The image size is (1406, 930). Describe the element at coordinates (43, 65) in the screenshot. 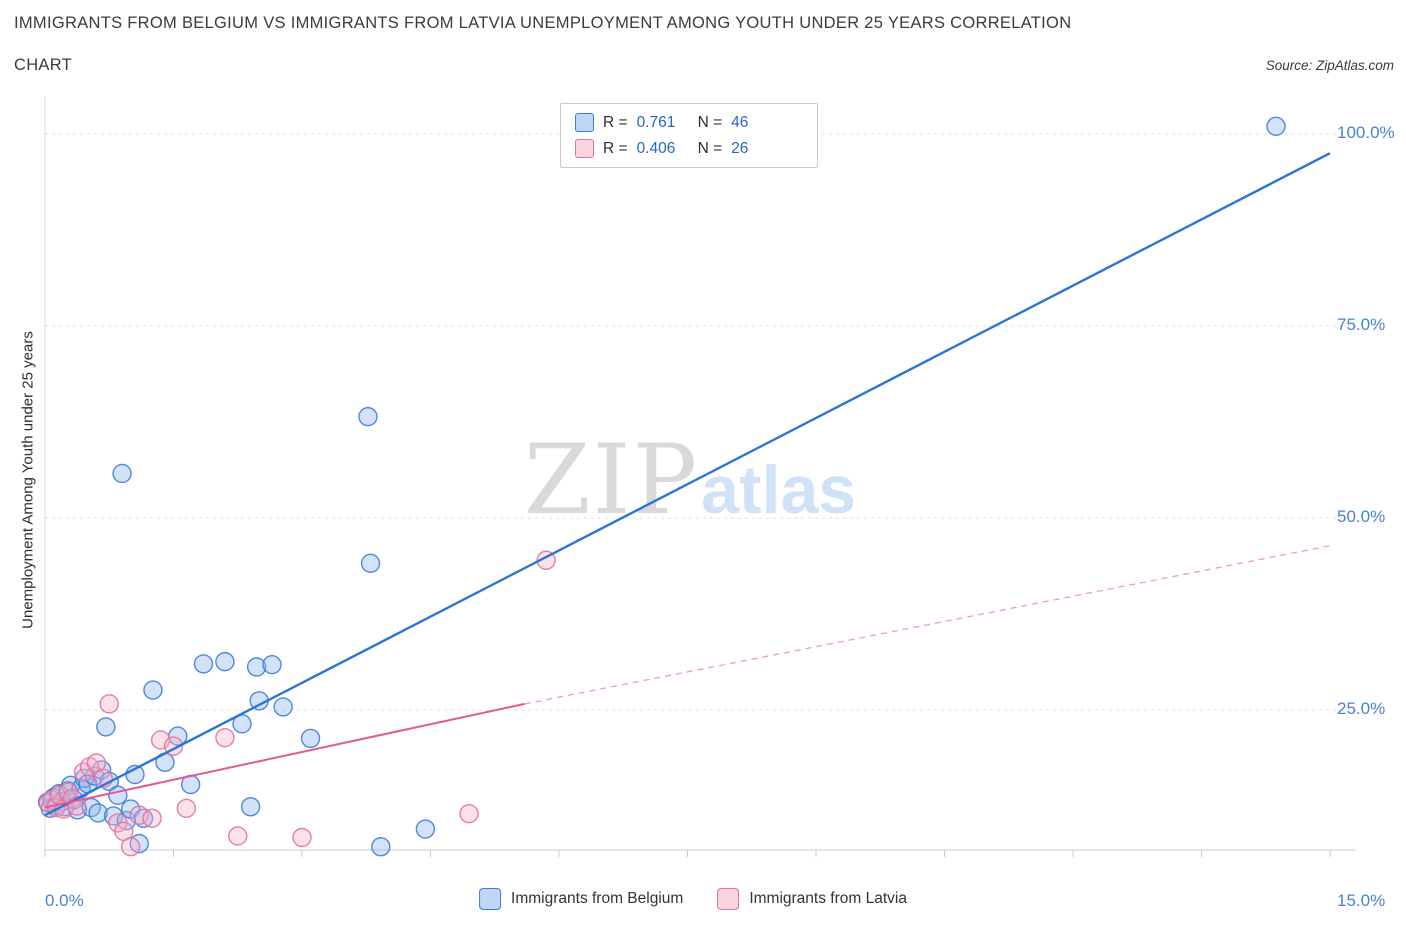

I see `page-title-line2: CHART` at that location.